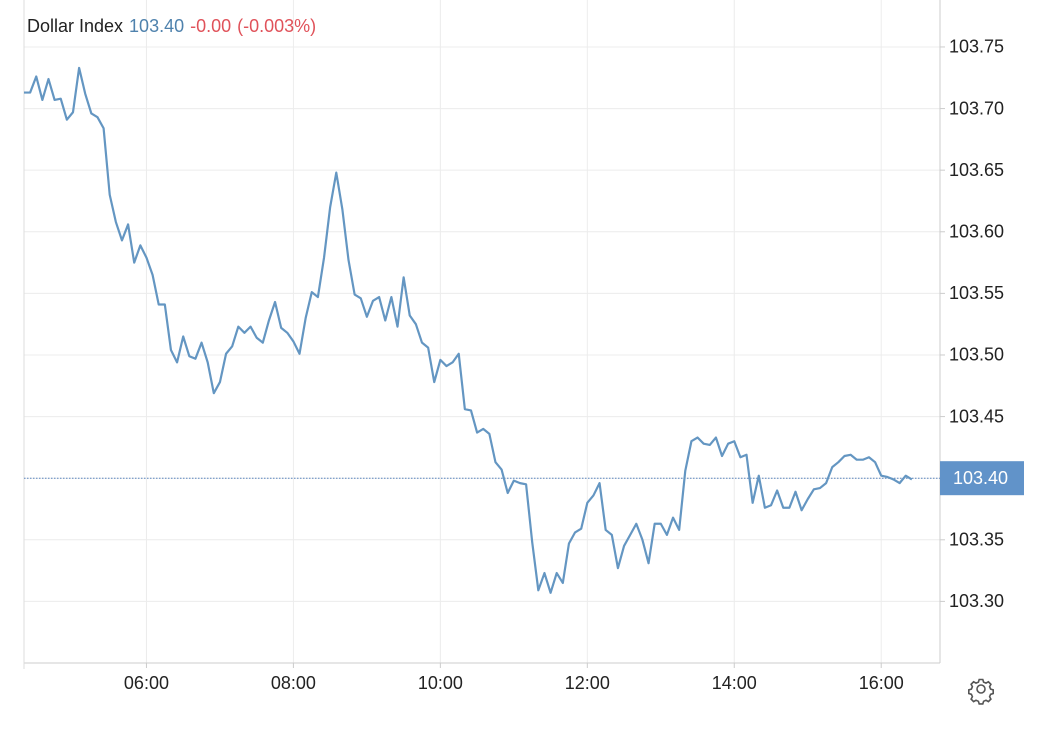 The image size is (1043, 747). What do you see at coordinates (976, 108) in the screenshot?
I see `y-tick-label: 103.70` at bounding box center [976, 108].